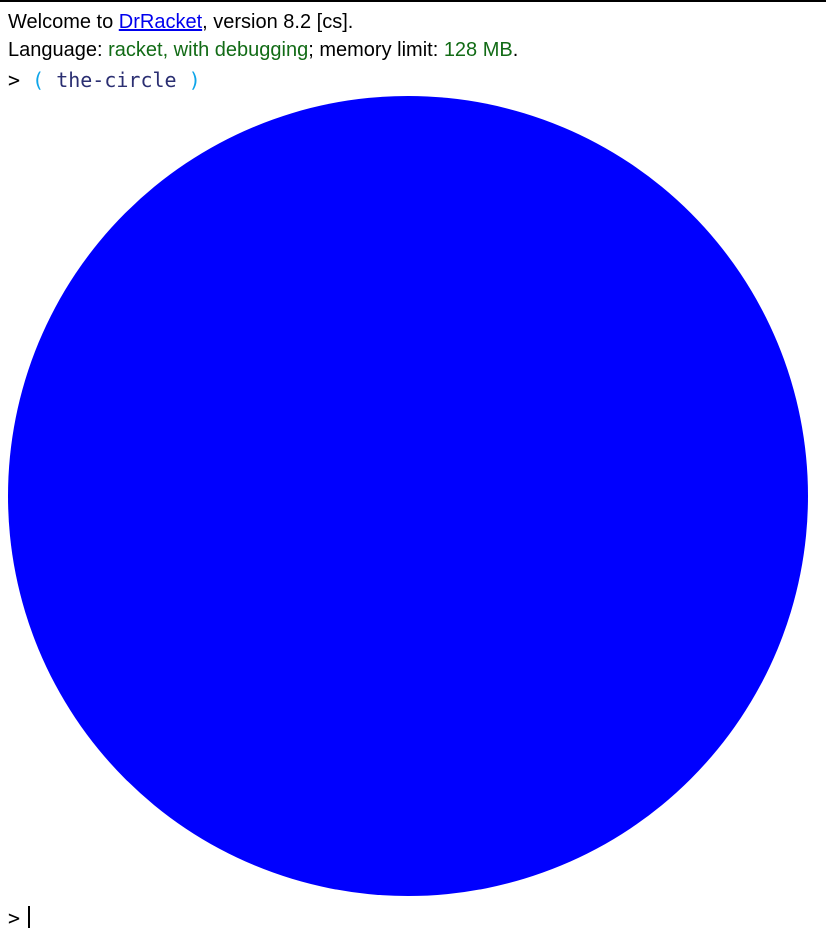  Describe the element at coordinates (278, 22) in the screenshot. I see `welcome-suffix: , version 8.2 [cs].` at that location.